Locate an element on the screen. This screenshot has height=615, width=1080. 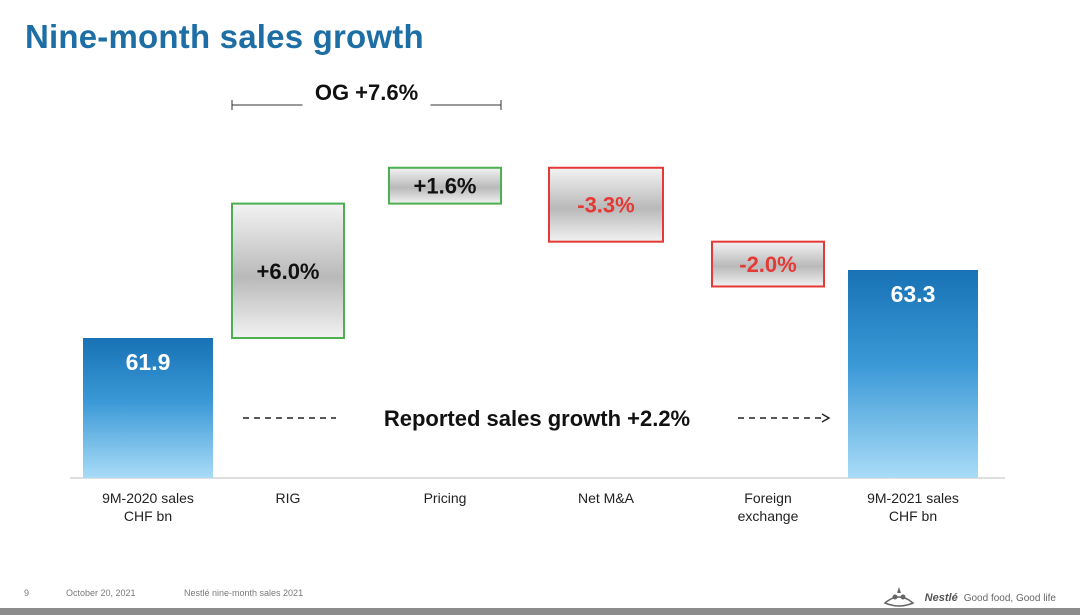
category-label-5-1: CHF bn is located at coordinates (913, 516).